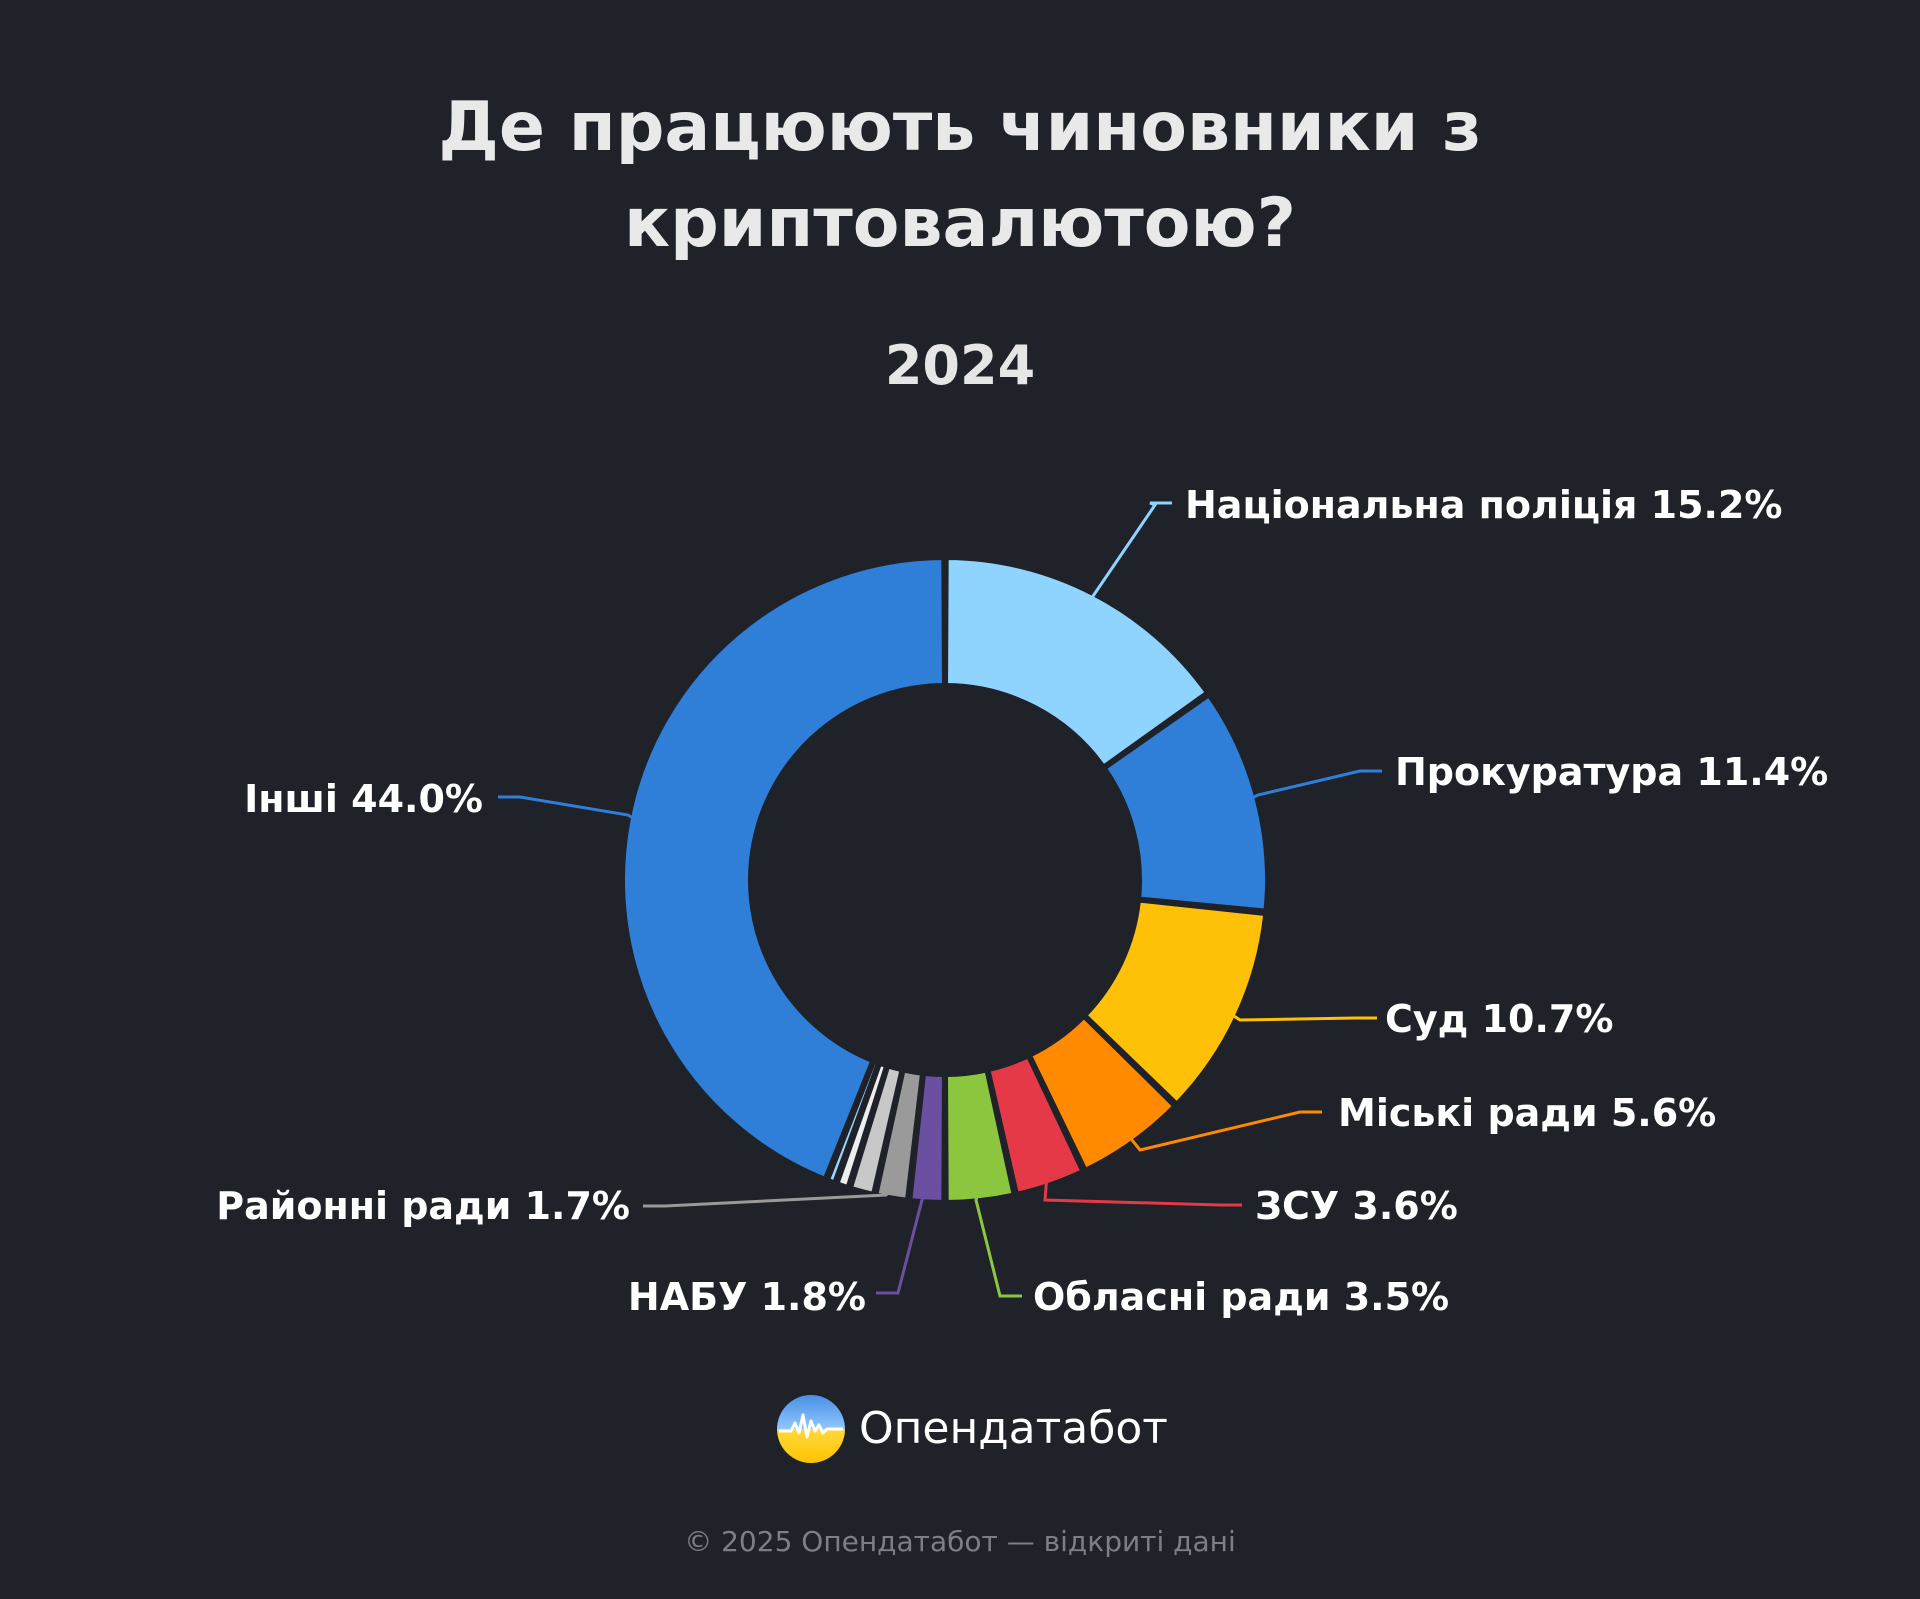 The image size is (1920, 1599). What do you see at coordinates (1356, 1206) in the screenshot?
I see `slice-label-зсу-4: ЗСУ 3.6%` at bounding box center [1356, 1206].